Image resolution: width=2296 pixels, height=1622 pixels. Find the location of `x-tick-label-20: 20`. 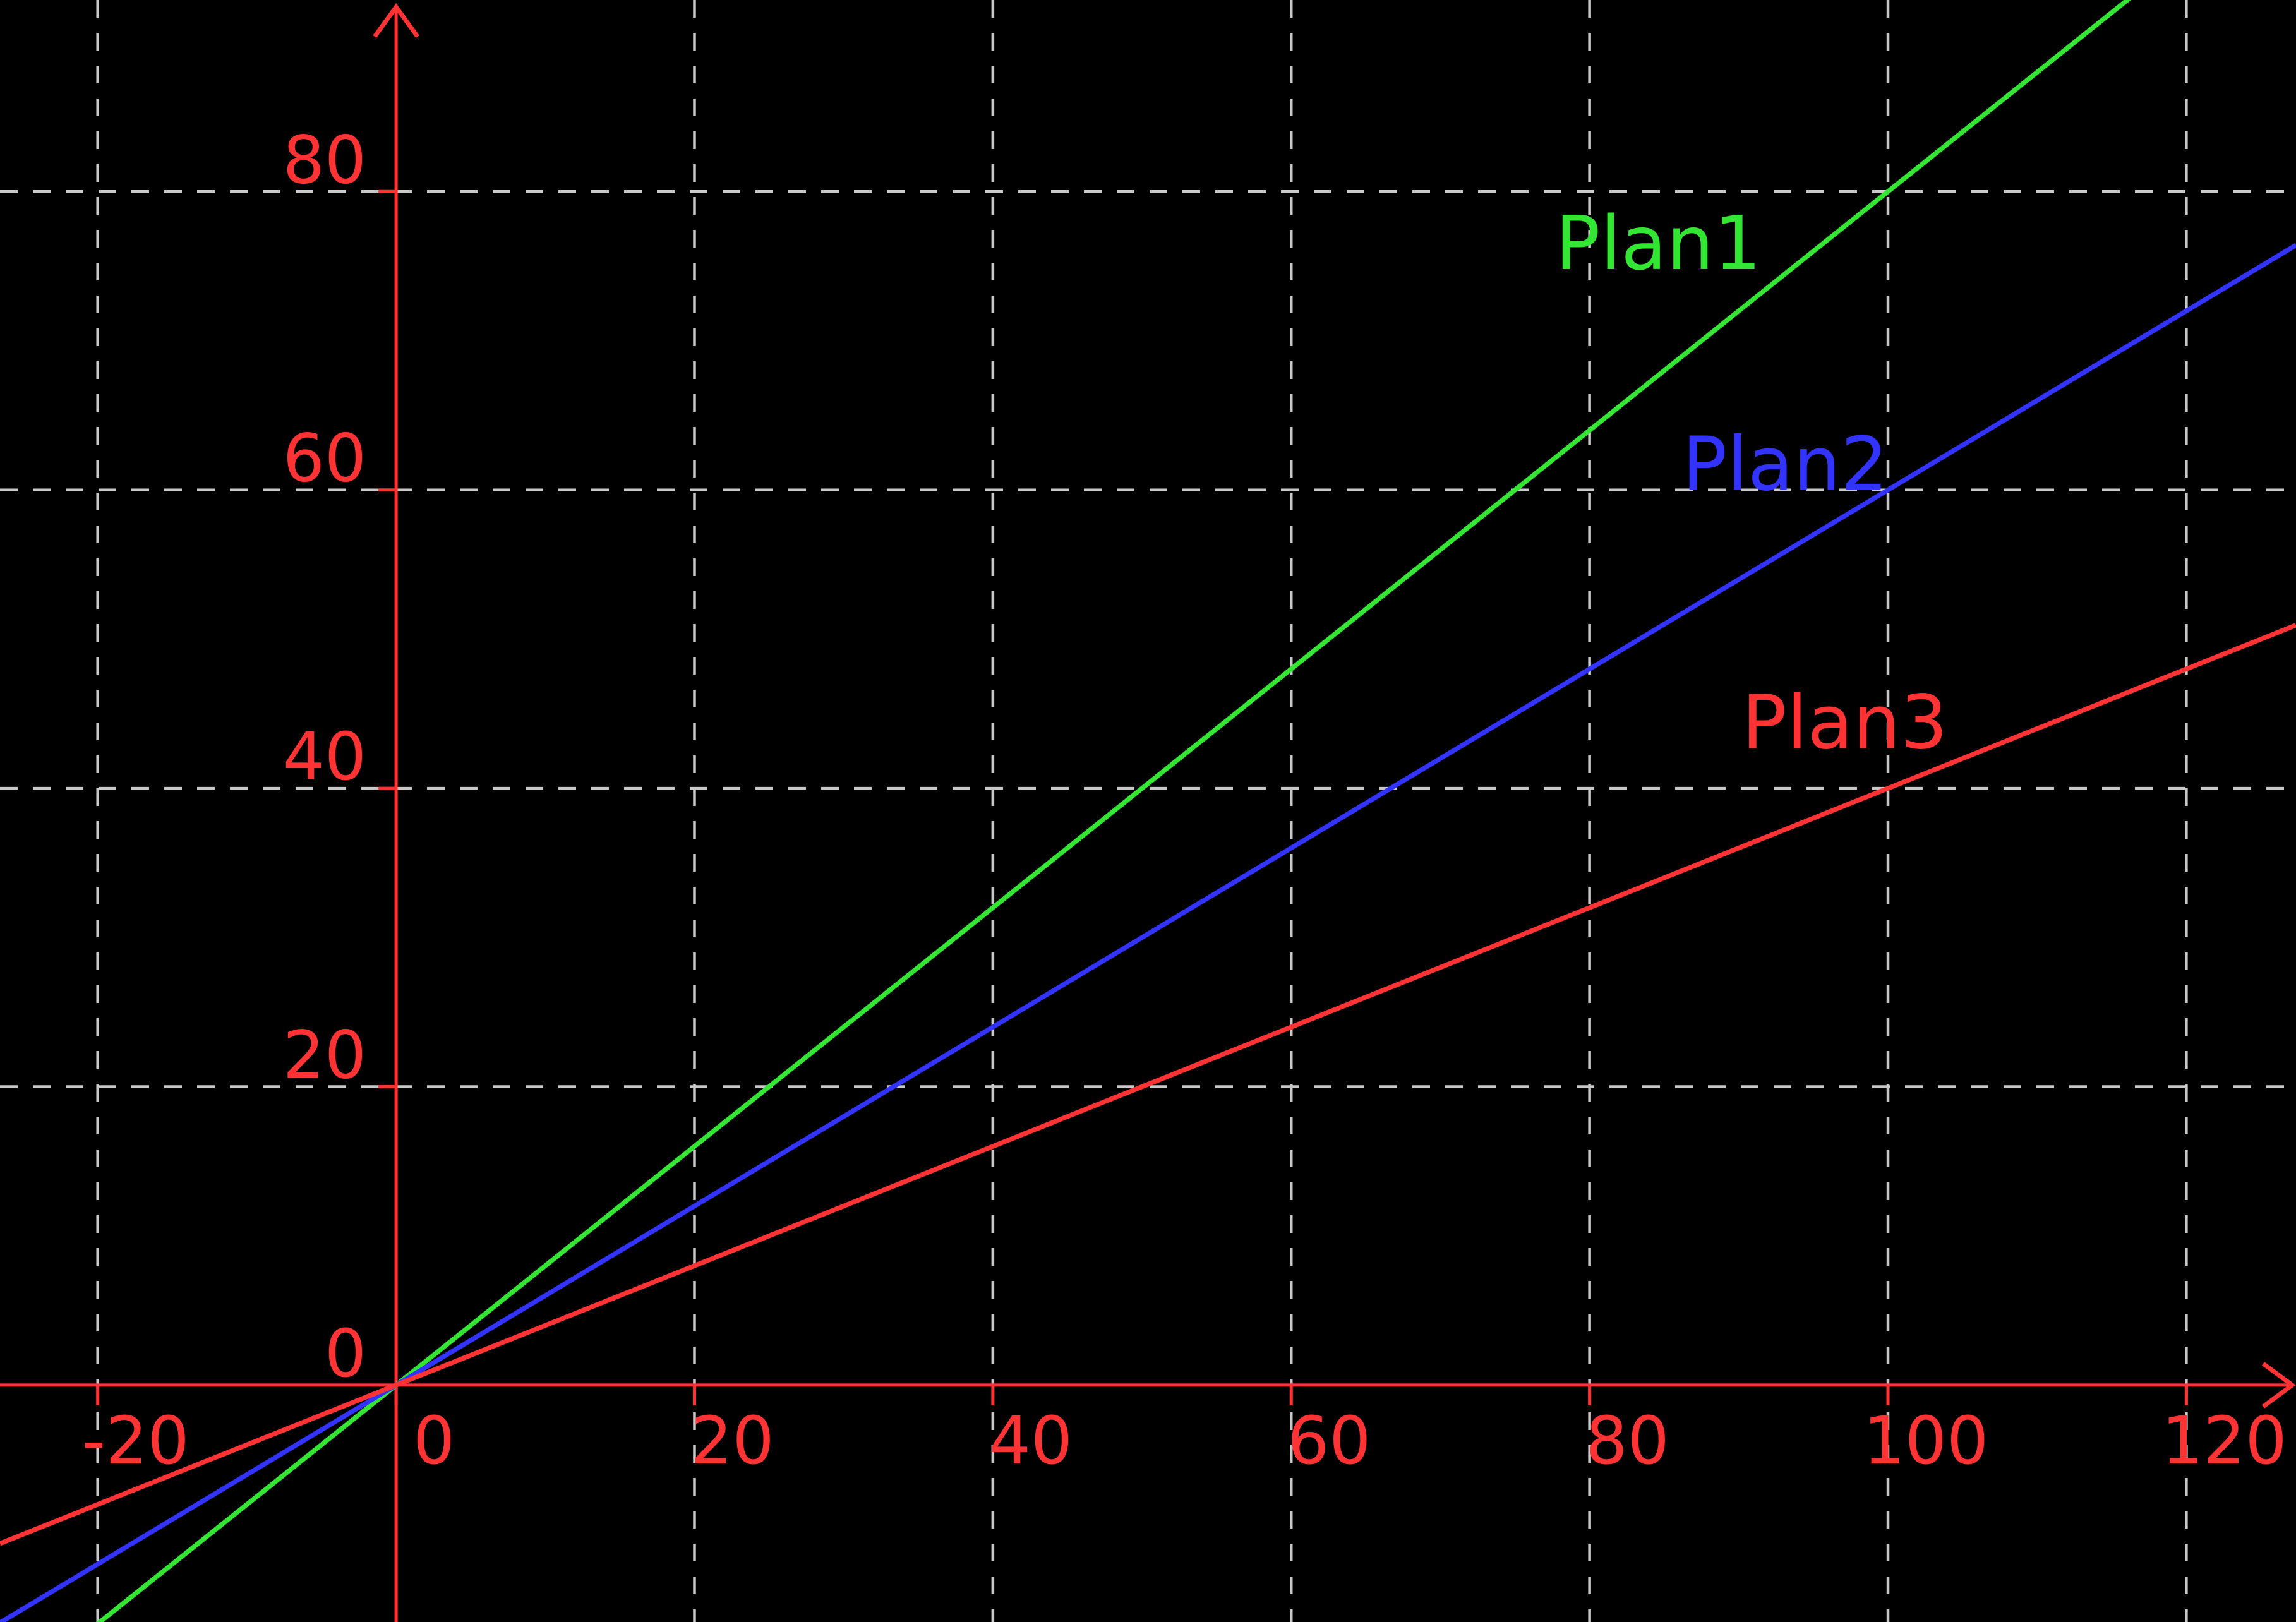

x-tick-label-20: 20 is located at coordinates (732, 1440).